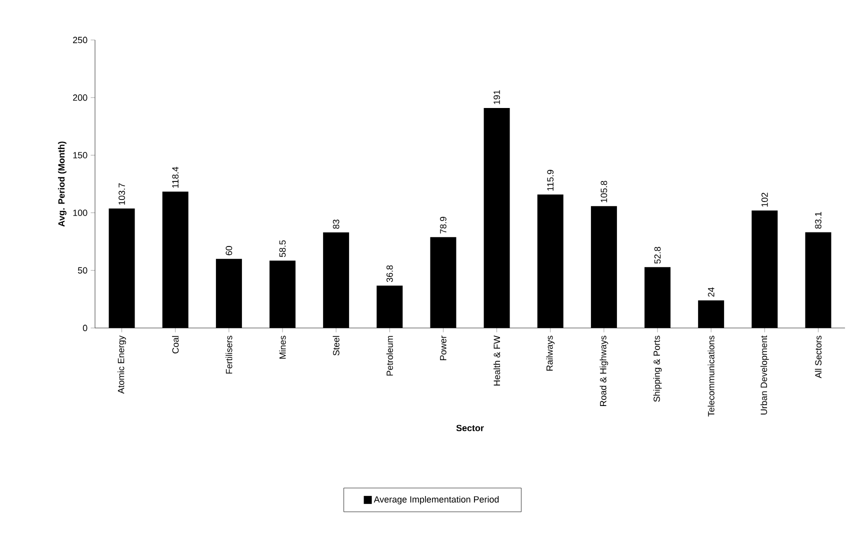 Image resolution: width=856 pixels, height=540 pixels. Describe the element at coordinates (85, 328) in the screenshot. I see `y-tick-label: 0` at that location.